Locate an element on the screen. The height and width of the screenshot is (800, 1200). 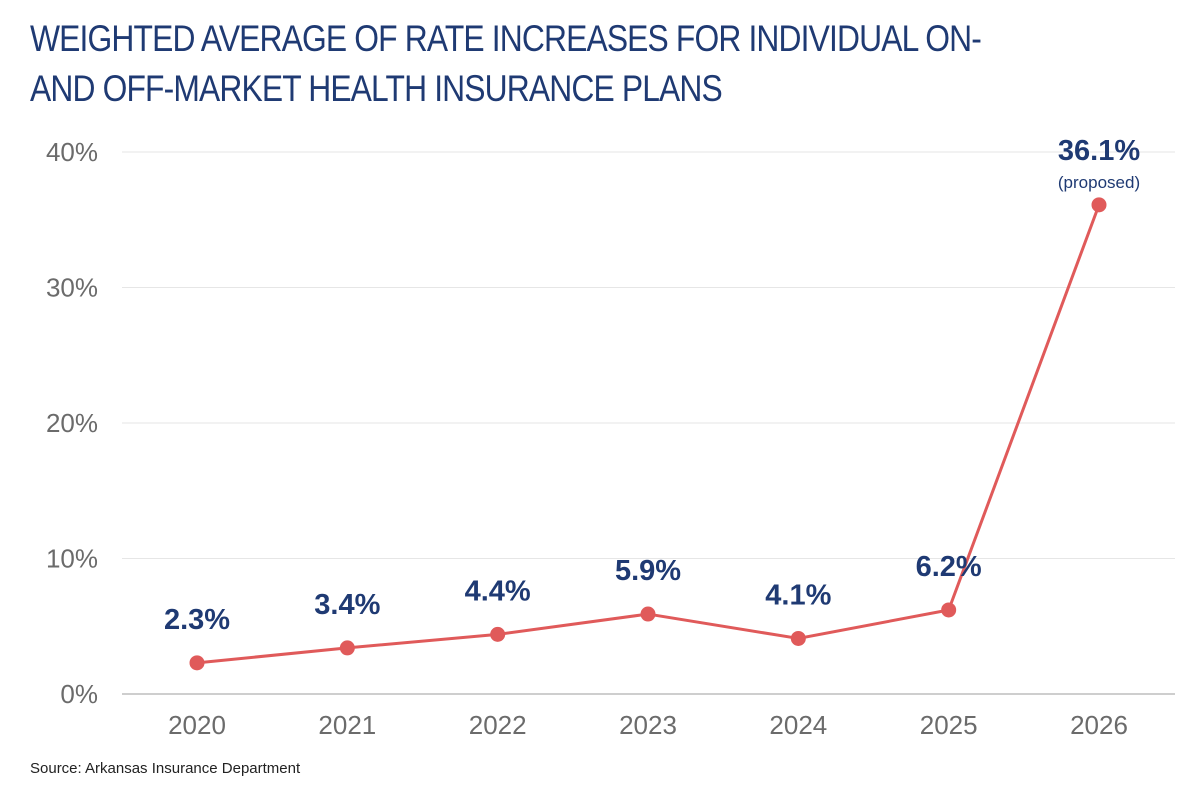
data-label-note: (proposed) is located at coordinates (1099, 182).